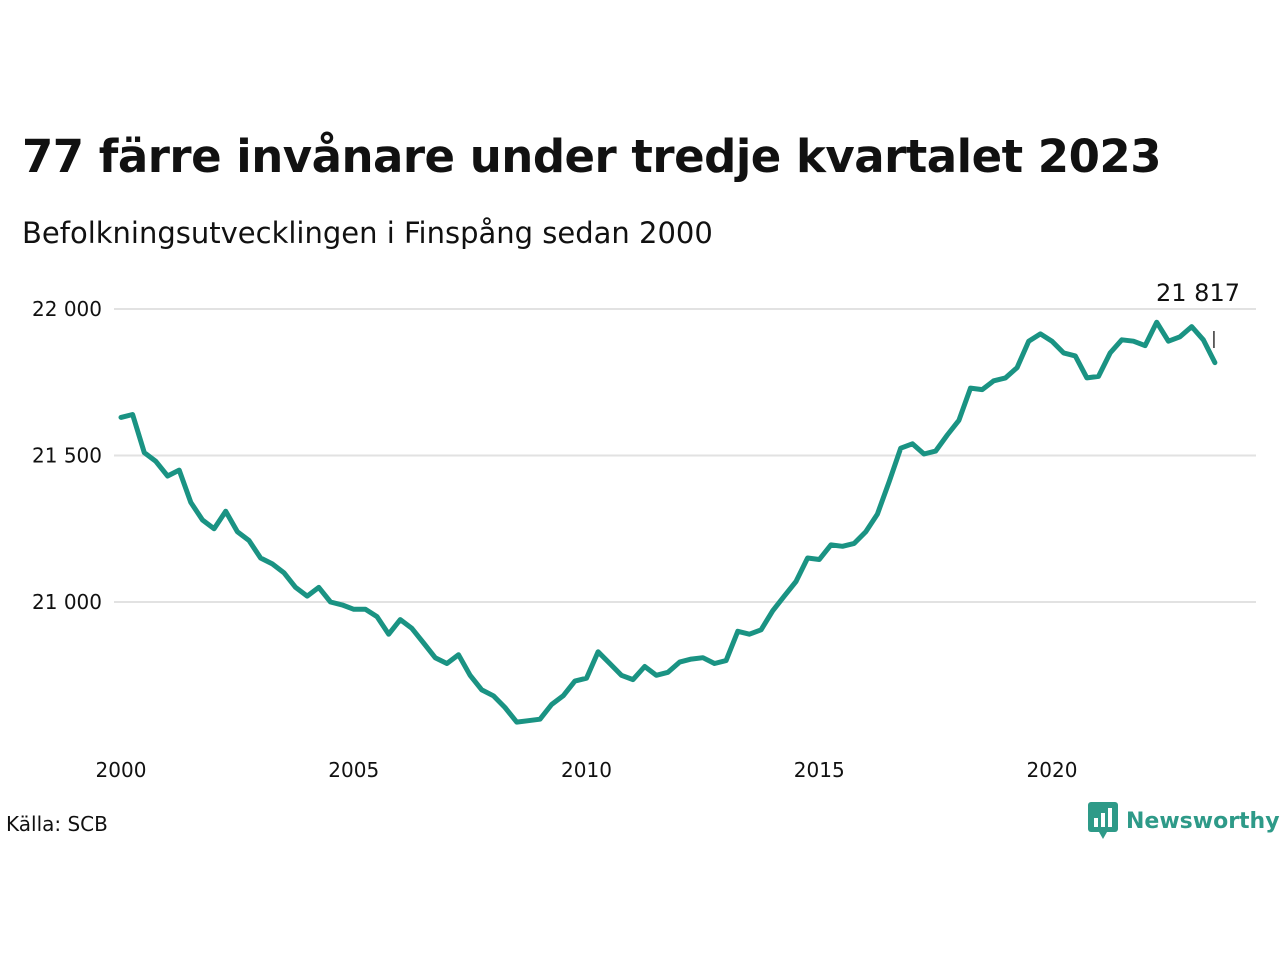 The height and width of the screenshot is (960, 1280). I want to click on source-note: Källa: SCB, so click(57, 824).